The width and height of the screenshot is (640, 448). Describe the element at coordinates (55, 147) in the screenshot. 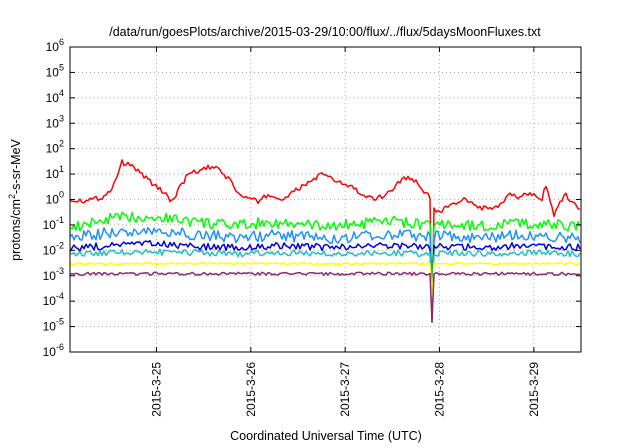

I see `y-tick-label: 10²` at that location.